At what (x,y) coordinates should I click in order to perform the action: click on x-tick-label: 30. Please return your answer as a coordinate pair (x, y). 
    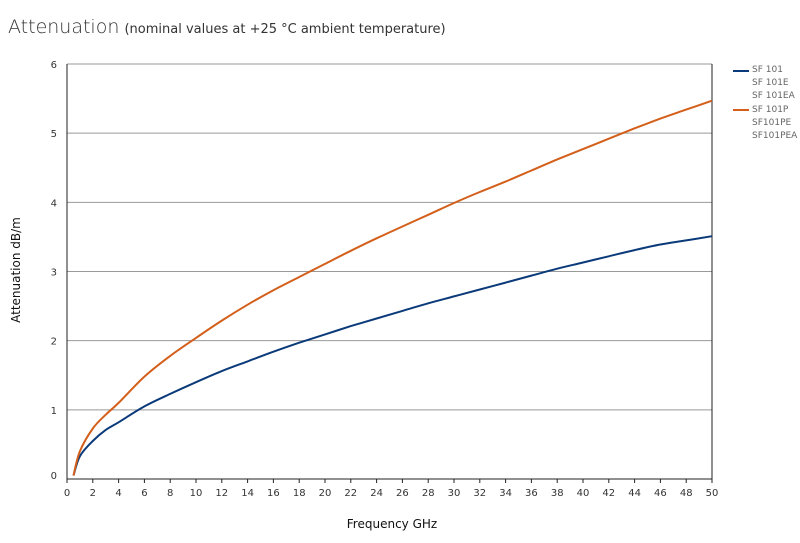
    Looking at the image, I should click on (454, 493).